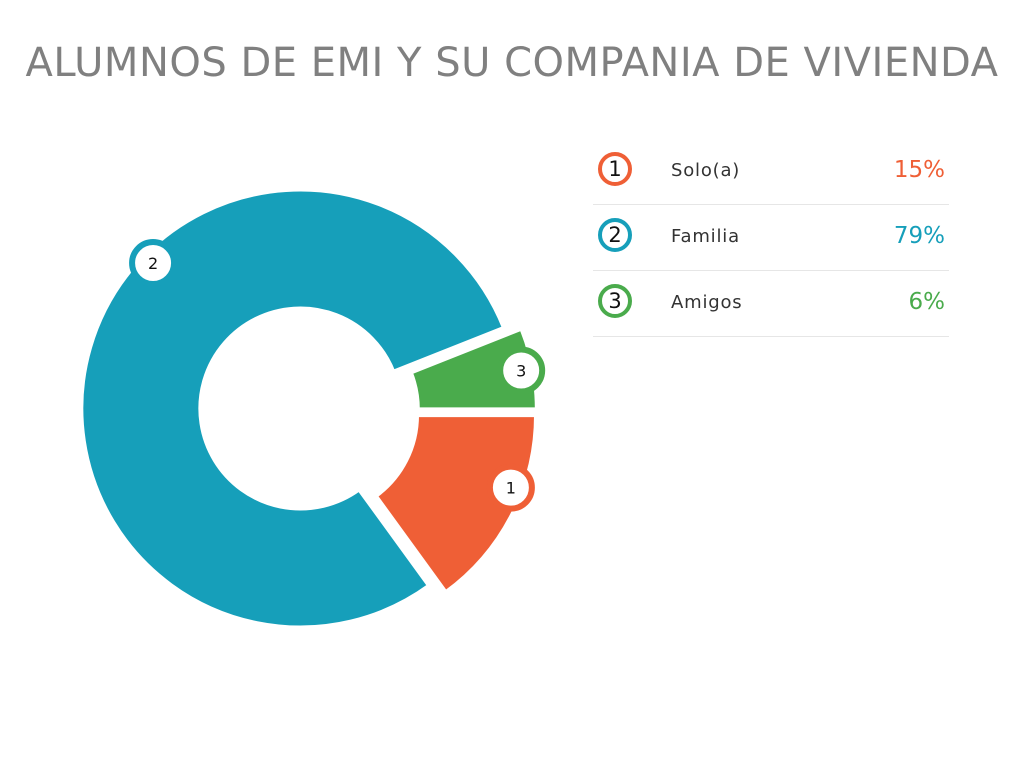  What do you see at coordinates (919, 170) in the screenshot?
I see `legend-value-1: 15%` at bounding box center [919, 170].